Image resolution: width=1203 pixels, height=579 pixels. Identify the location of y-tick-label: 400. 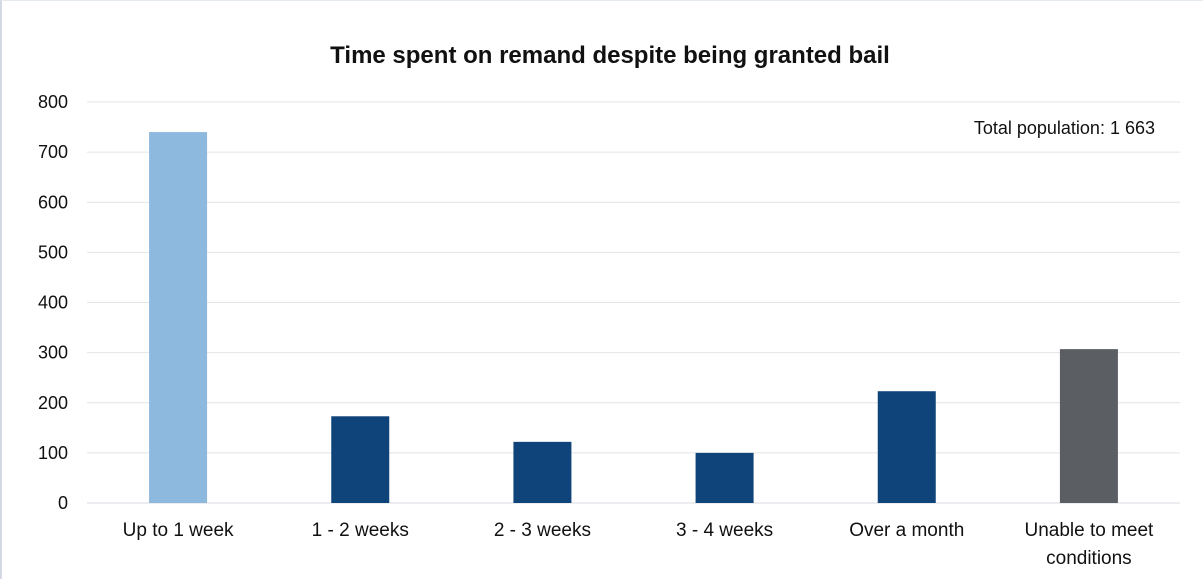
(53, 303).